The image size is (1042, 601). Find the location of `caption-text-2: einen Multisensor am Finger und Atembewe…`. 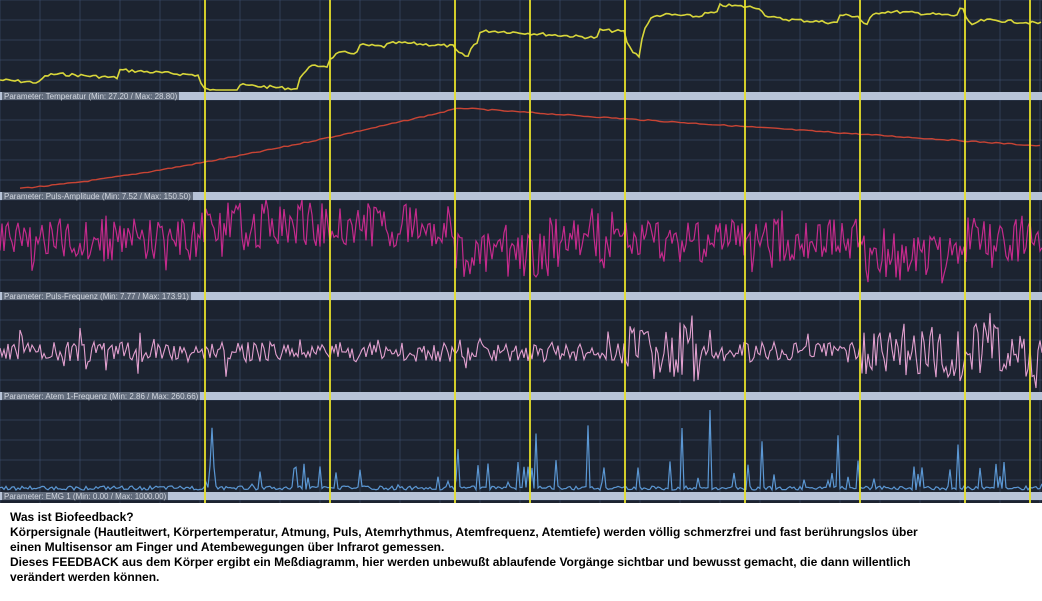

caption-text-2: einen Multisensor am Finger und Atembewe… is located at coordinates (227, 547).